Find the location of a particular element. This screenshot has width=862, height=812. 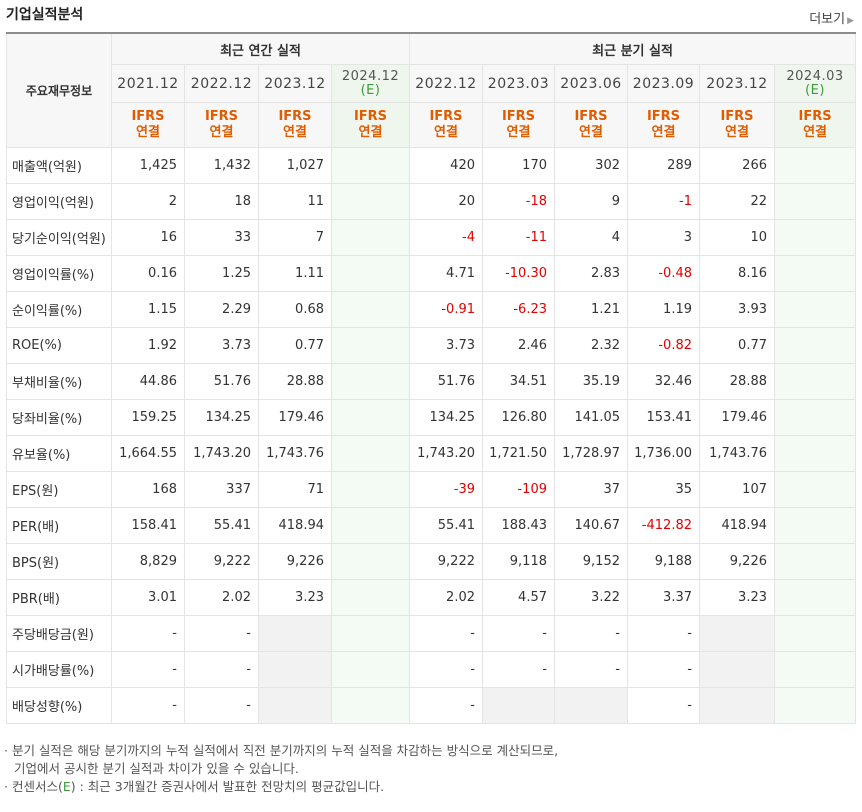

quarter-ifrs-4: IFRS 연결 is located at coordinates (737, 125).